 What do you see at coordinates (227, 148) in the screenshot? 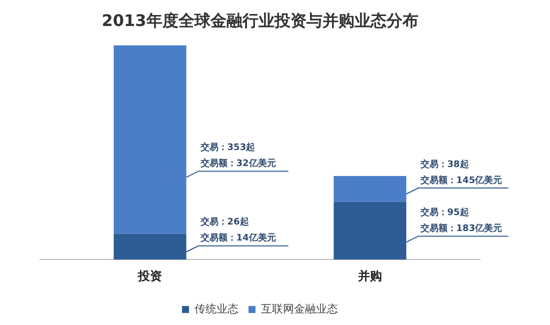
I see `annotation: 交易：353起` at bounding box center [227, 148].